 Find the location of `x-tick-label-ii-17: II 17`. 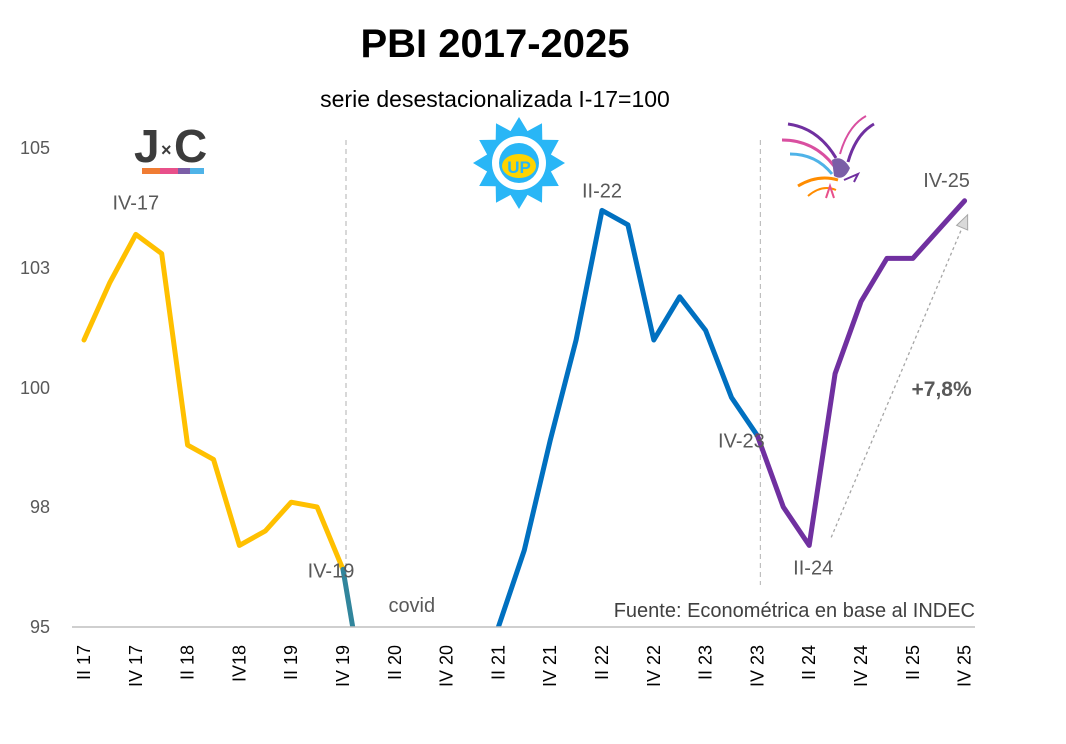

x-tick-label-ii-17: II 17 is located at coordinates (84, 662).